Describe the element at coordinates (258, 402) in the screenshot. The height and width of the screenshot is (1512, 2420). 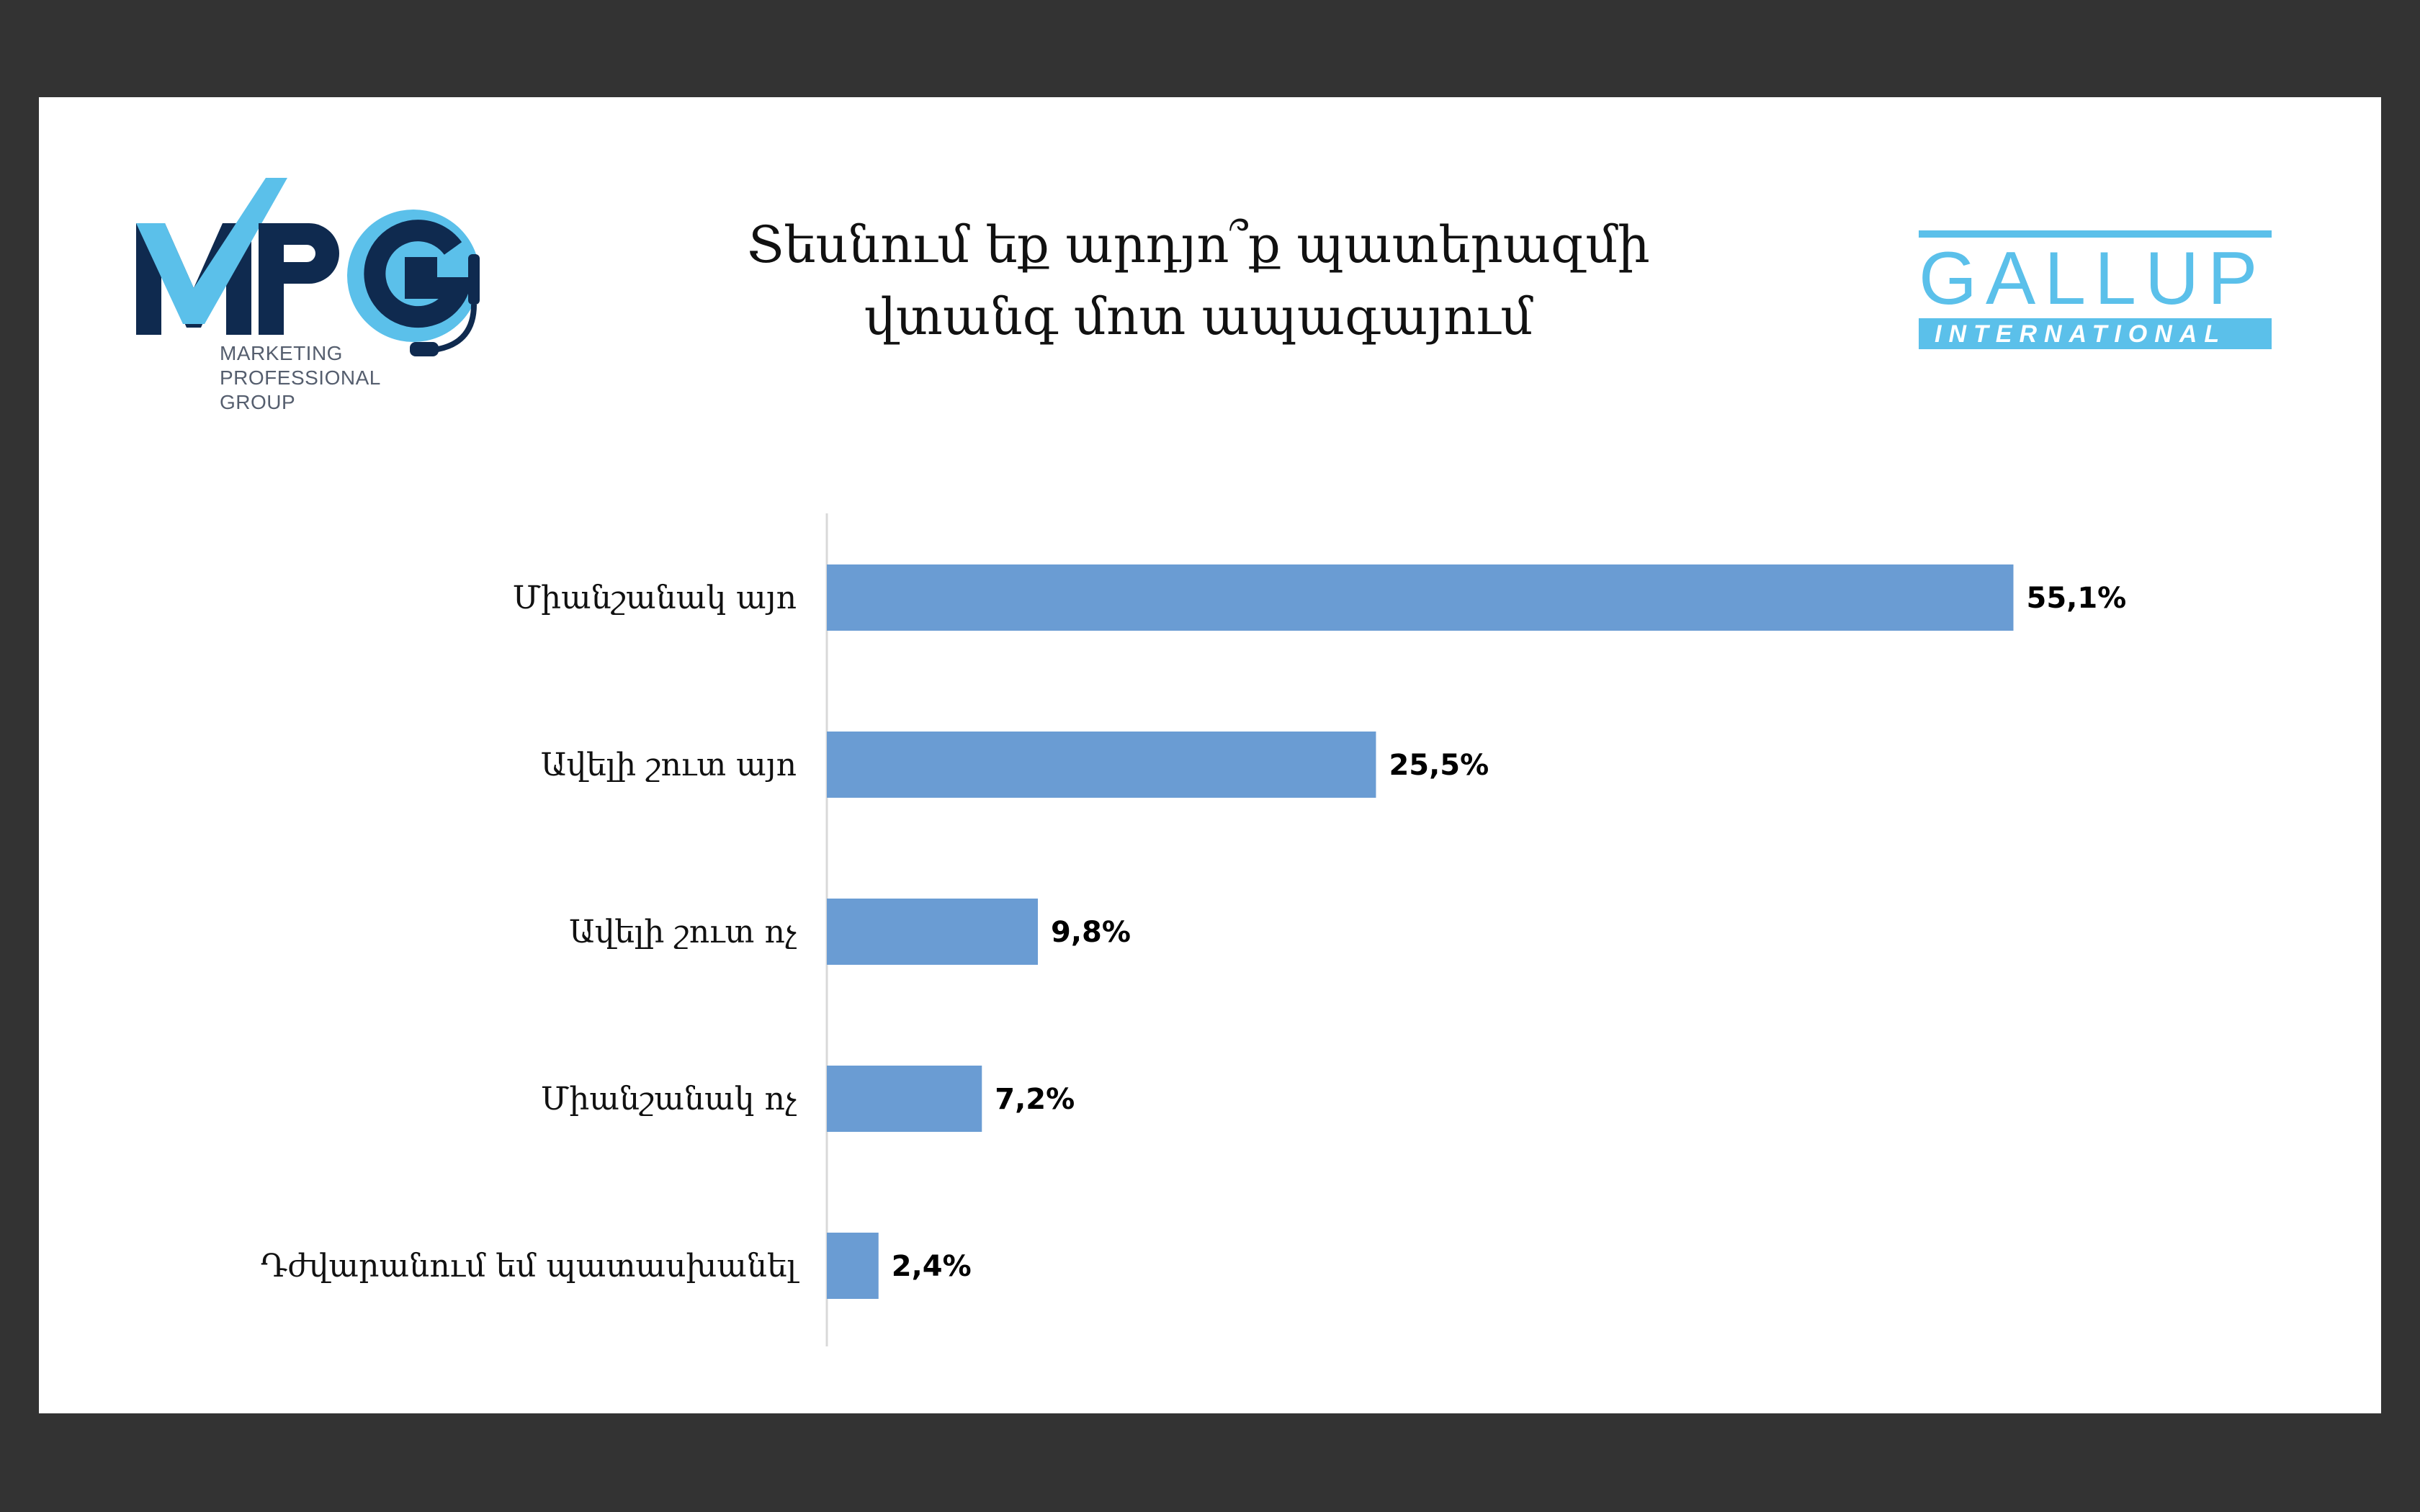
I see `mpg-subtitle-line-3: GROUP` at that location.